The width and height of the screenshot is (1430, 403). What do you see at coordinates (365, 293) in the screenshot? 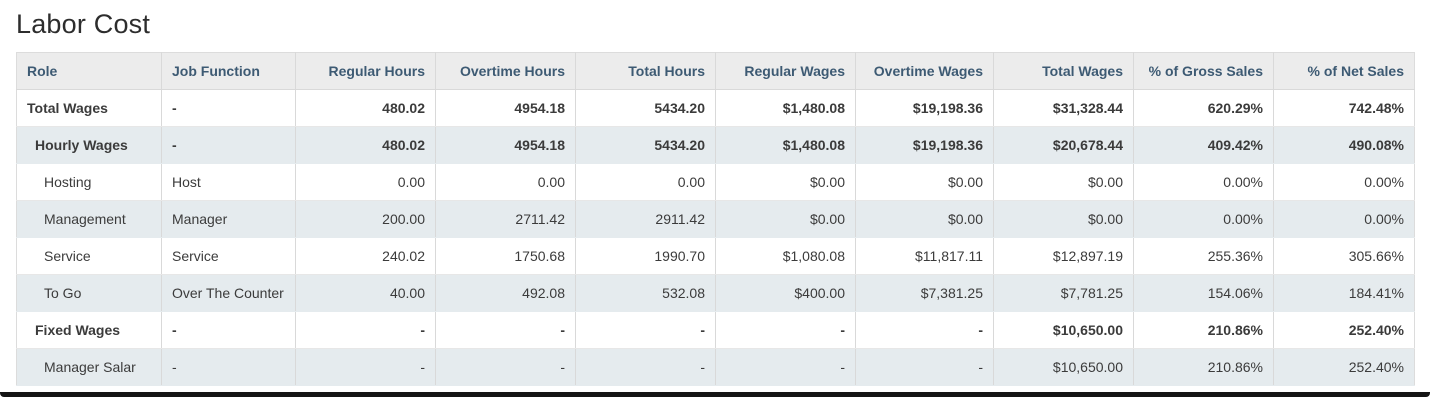
I see `table-cell: 40.00` at bounding box center [365, 293].